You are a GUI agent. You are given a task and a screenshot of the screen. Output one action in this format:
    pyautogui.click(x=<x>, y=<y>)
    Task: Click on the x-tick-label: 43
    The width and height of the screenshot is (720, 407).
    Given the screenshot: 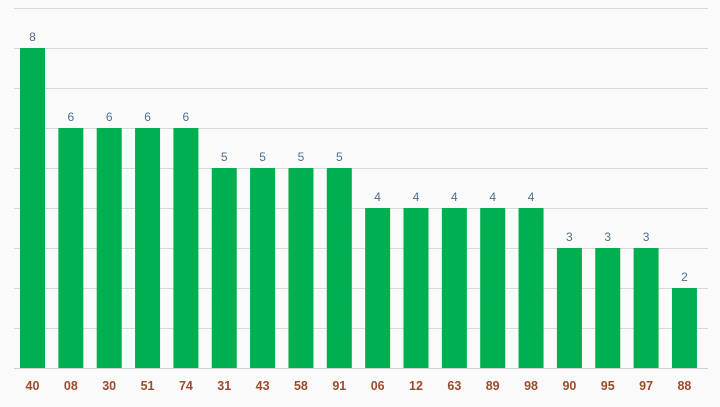 What is the action you would take?
    pyautogui.click(x=263, y=386)
    